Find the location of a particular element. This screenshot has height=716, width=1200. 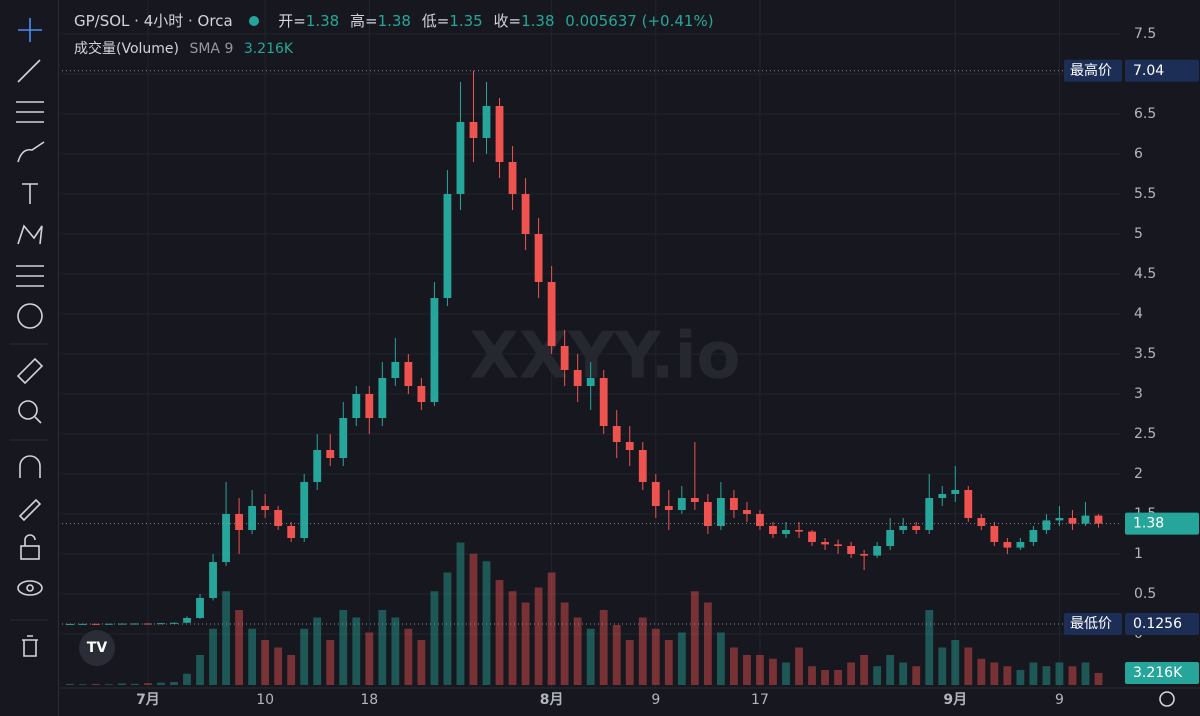

x-tick-label: 8月 is located at coordinates (552, 700).